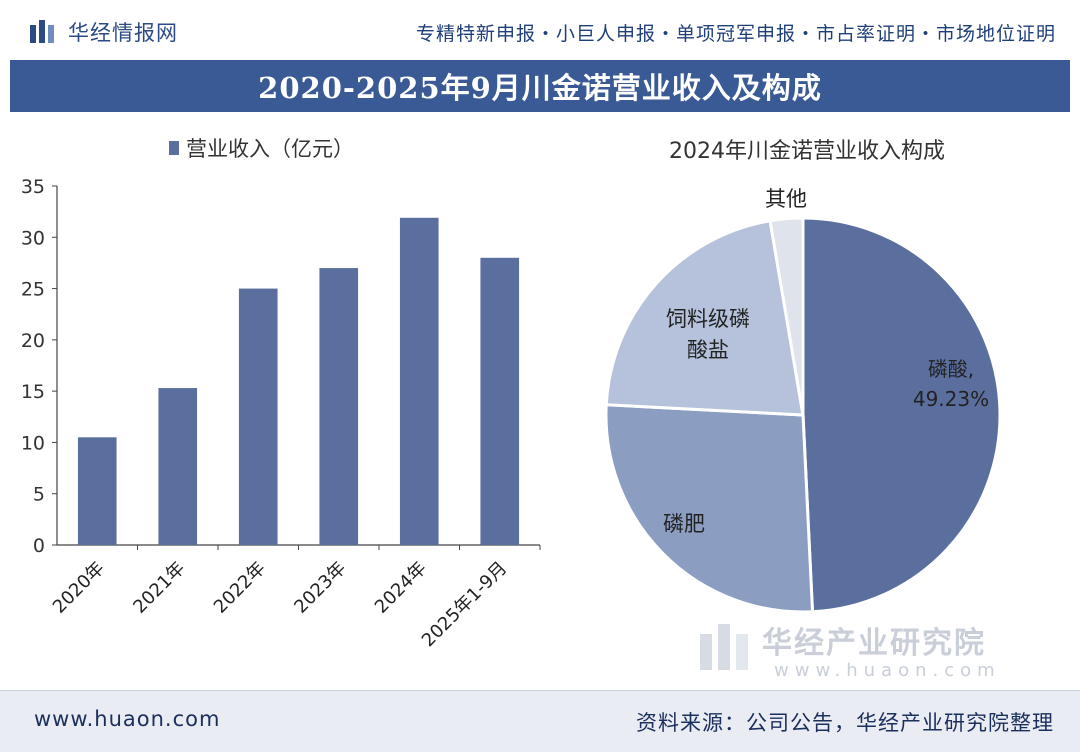 Image resolution: width=1080 pixels, height=752 pixels. What do you see at coordinates (127, 719) in the screenshot?
I see `footer-url: www.huaon.com` at bounding box center [127, 719].